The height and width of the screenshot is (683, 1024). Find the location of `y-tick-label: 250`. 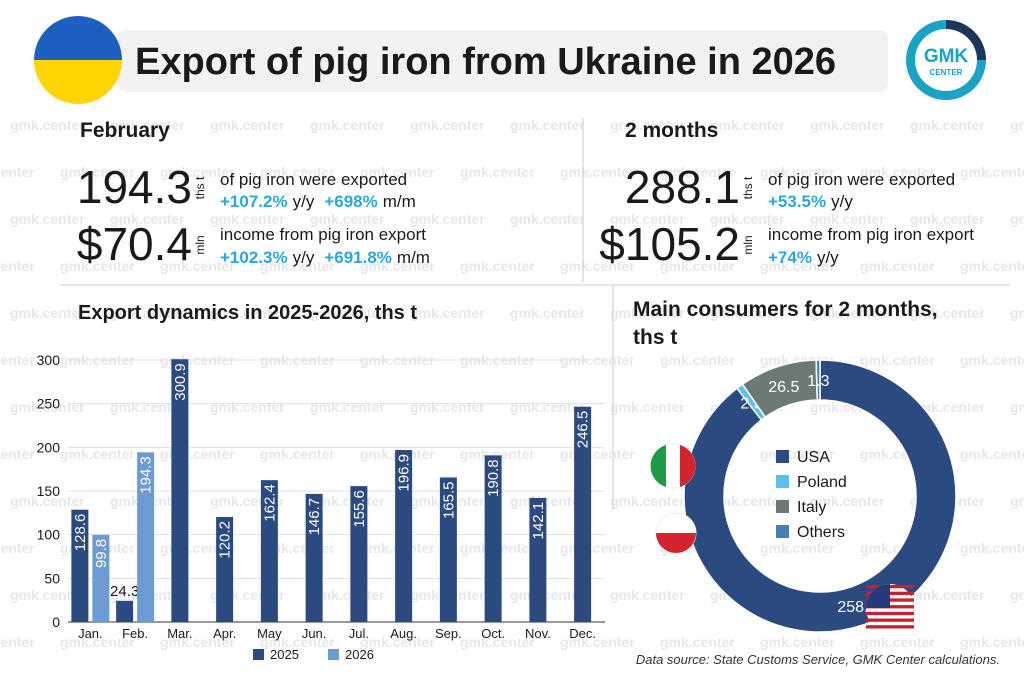

y-tick-label: 250 is located at coordinates (49, 404).